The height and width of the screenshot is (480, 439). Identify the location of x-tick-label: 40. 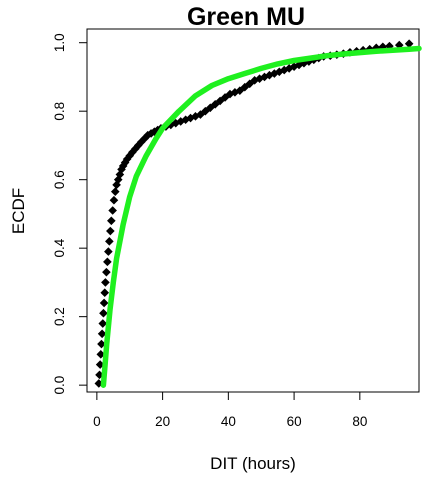
(228, 421).